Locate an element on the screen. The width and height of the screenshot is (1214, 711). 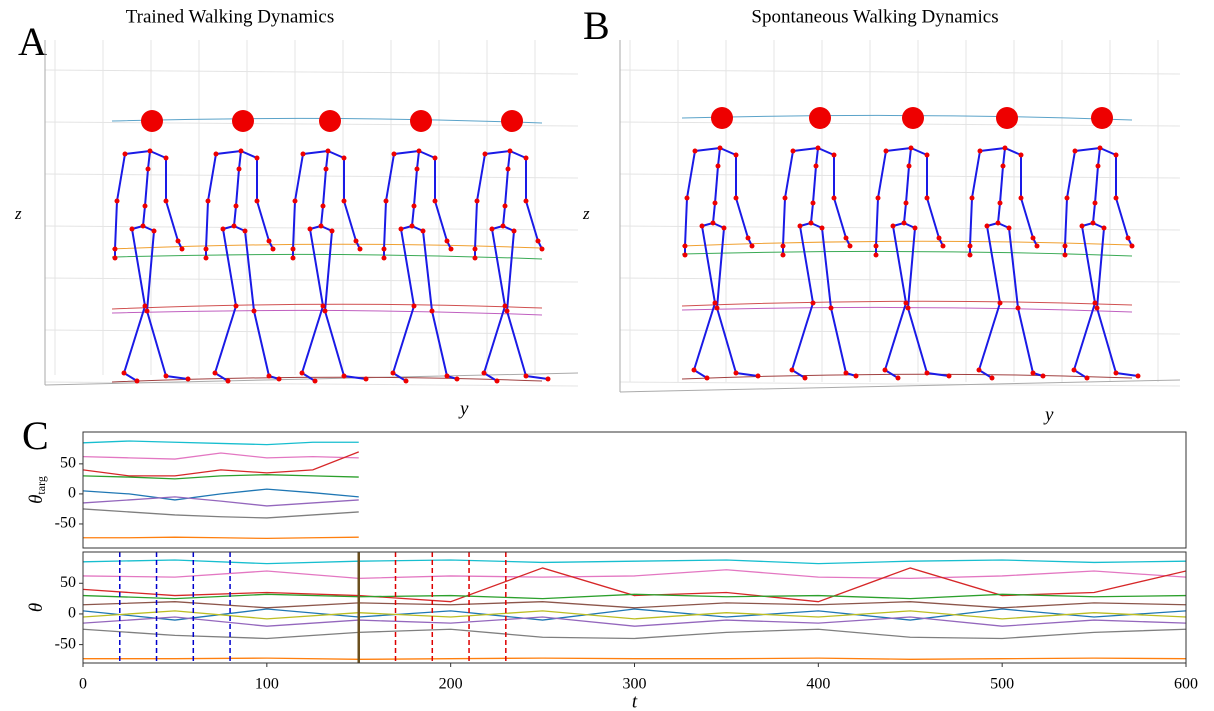
x-tick-label: 100 is located at coordinates (267, 684).